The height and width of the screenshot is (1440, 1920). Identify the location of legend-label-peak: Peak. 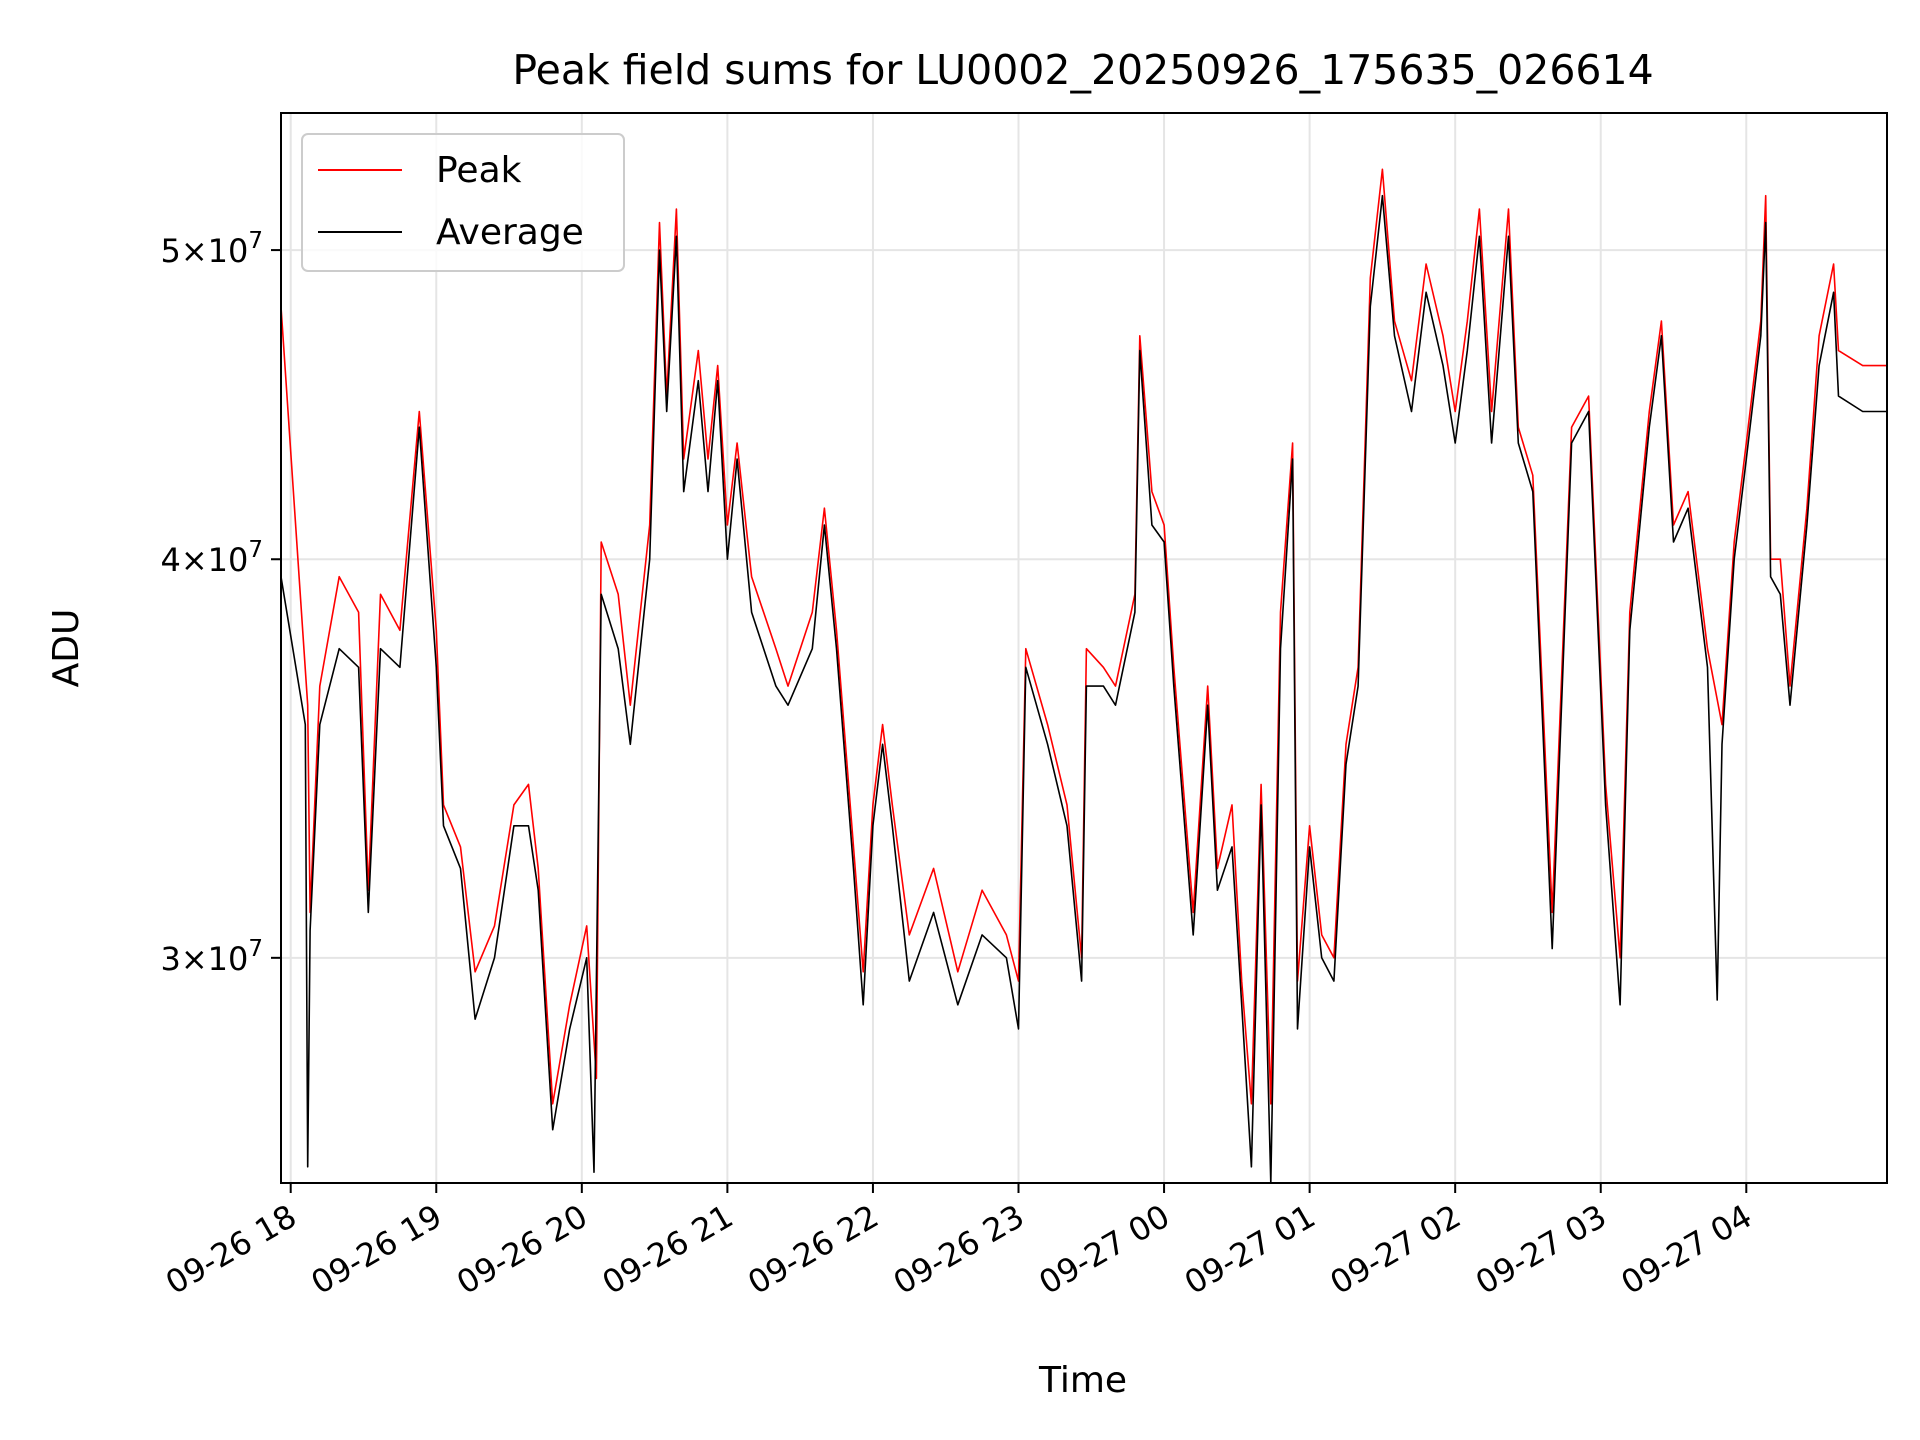
(479, 170).